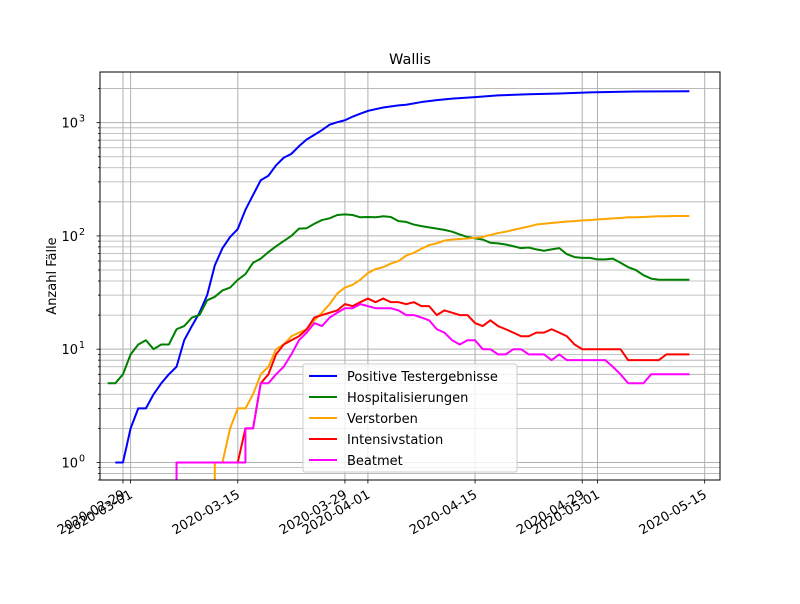 The image size is (800, 604). I want to click on y-tick-exponent: 0, so click(82, 458).